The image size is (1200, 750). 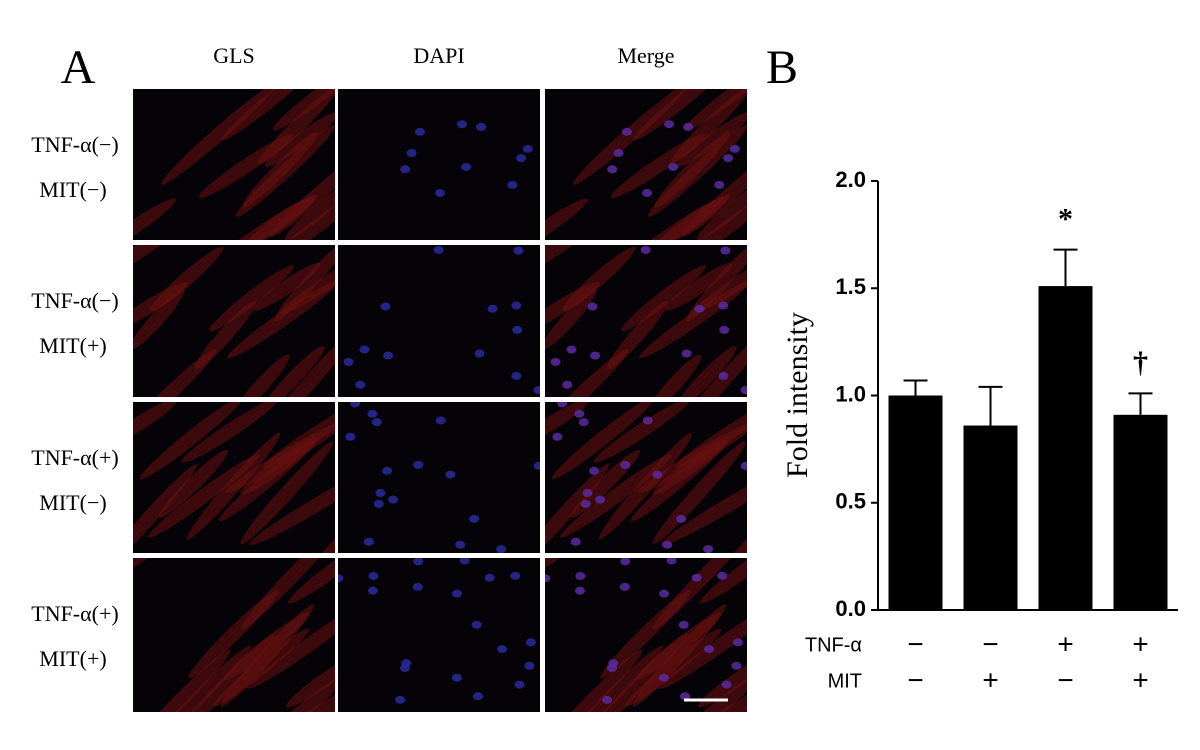 I want to click on y-tick-label: 0.0, so click(x=850, y=608).